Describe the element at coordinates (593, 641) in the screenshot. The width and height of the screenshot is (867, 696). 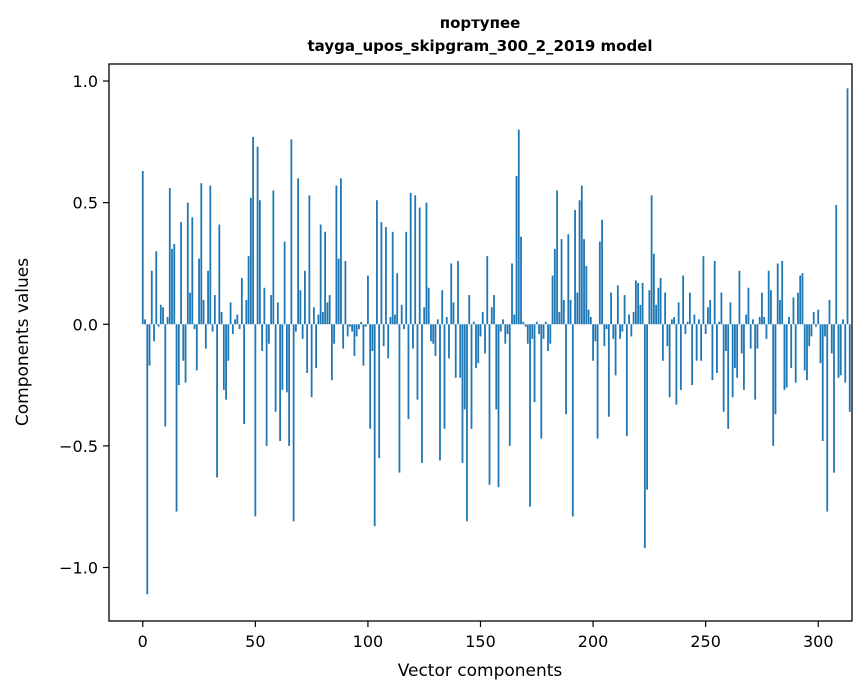
I see `x-tick-label: 200` at that location.